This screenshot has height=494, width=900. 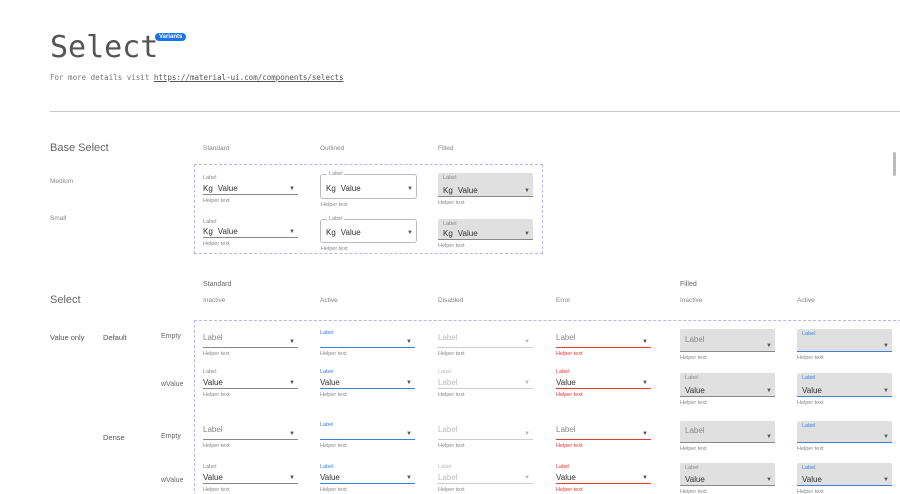 What do you see at coordinates (65, 300) in the screenshot?
I see `select-heading: Select` at bounding box center [65, 300].